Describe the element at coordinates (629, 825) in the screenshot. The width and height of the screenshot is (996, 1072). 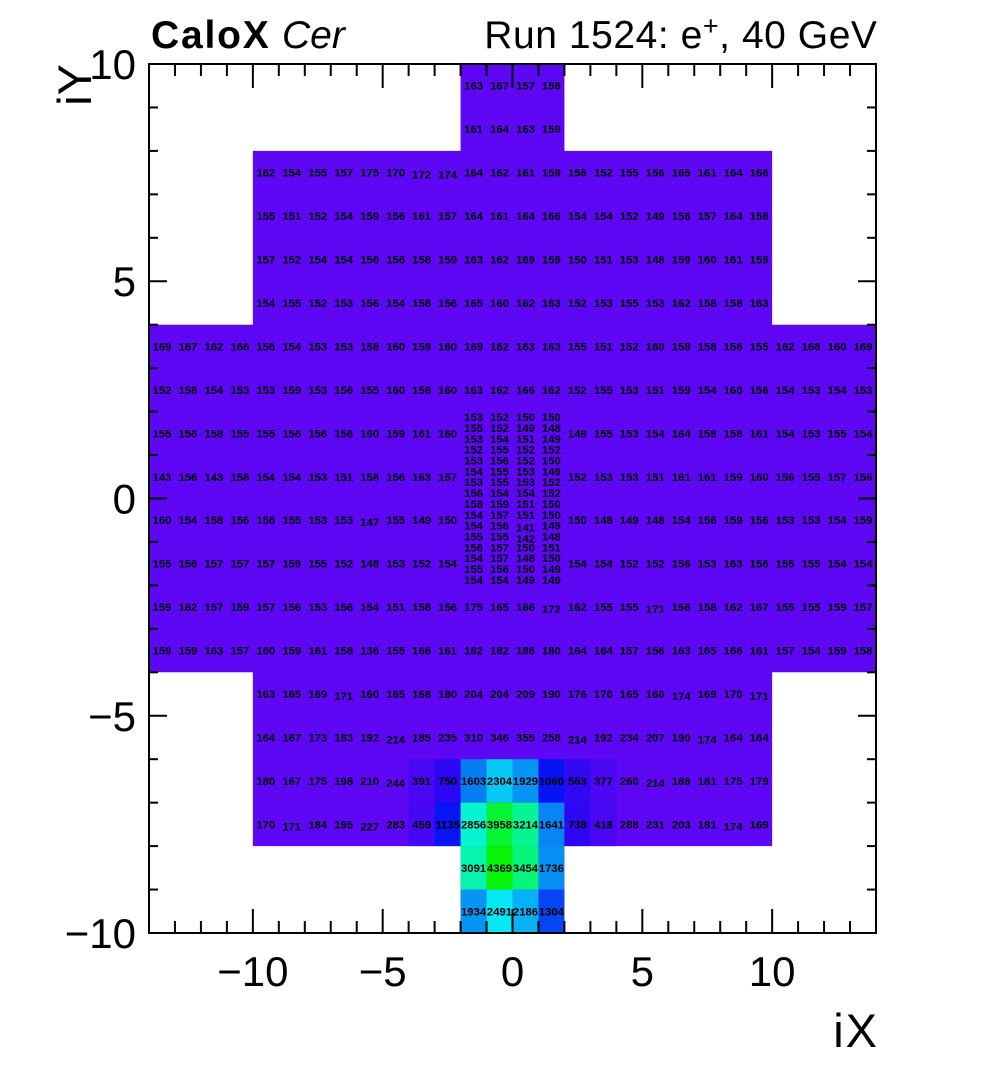
I see `svg-text: 288` at that location.